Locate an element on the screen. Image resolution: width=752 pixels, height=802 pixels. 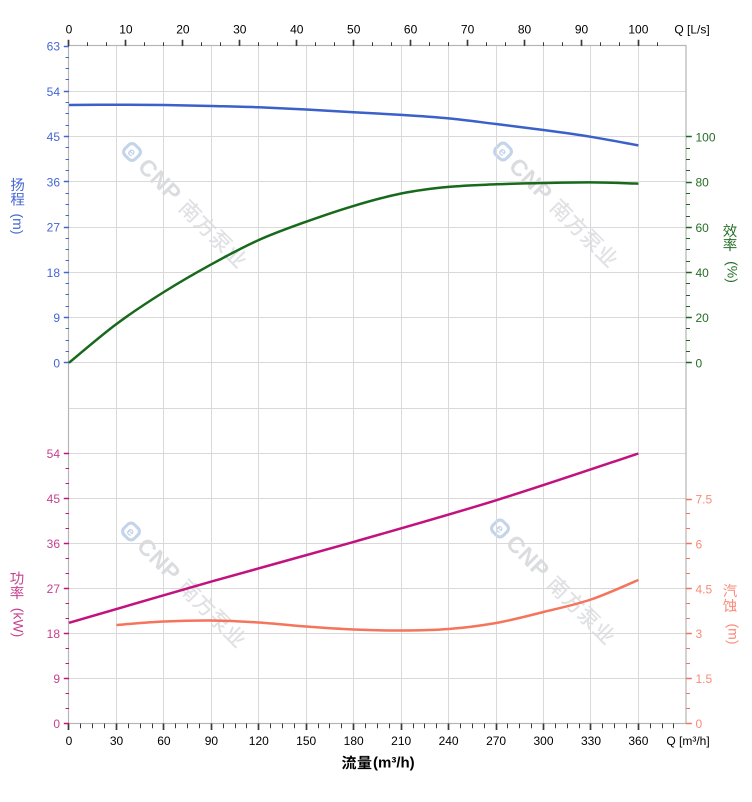
svg-text: 3 is located at coordinates (699, 634).